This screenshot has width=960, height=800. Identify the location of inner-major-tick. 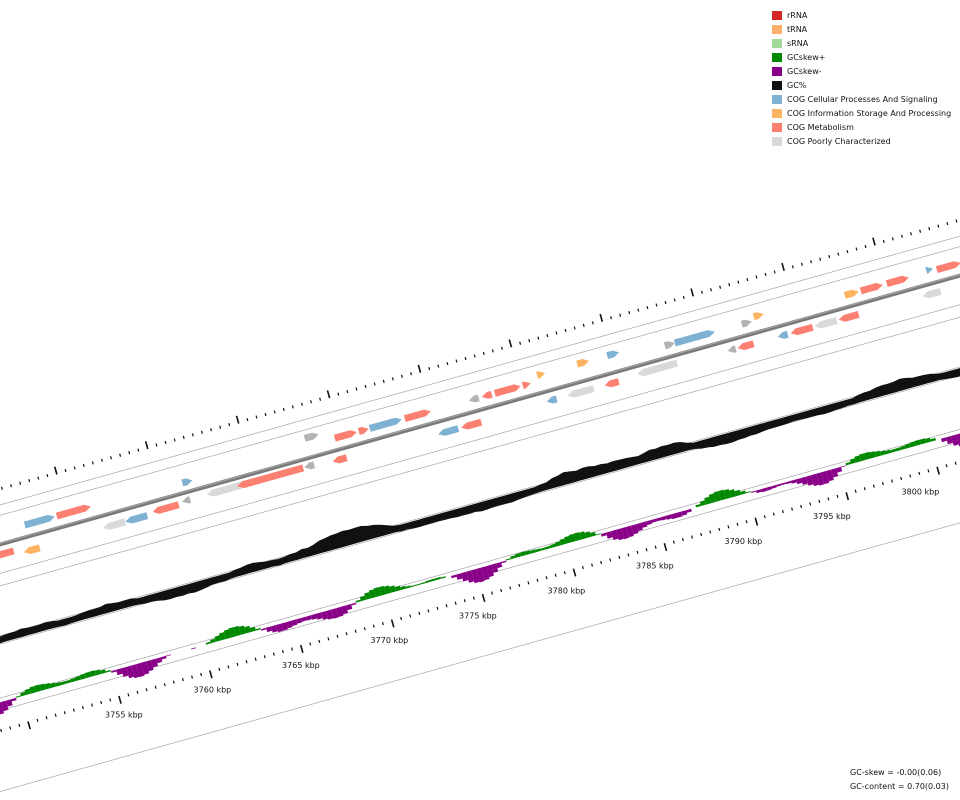
(756, 521).